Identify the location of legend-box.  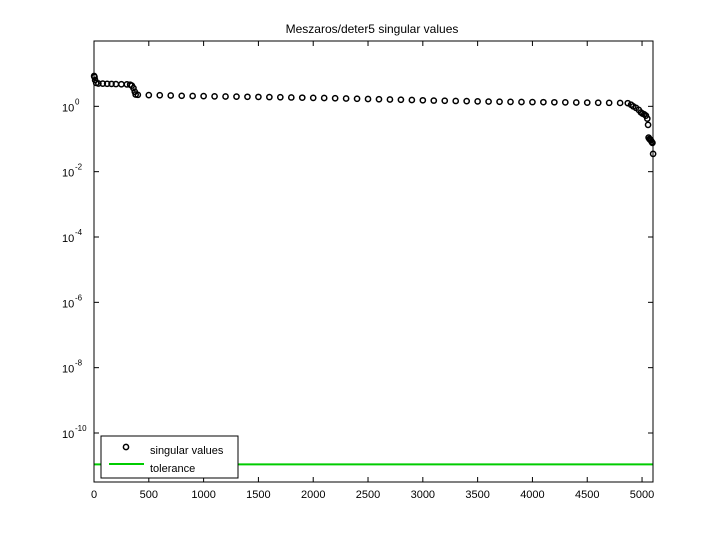
(169, 457).